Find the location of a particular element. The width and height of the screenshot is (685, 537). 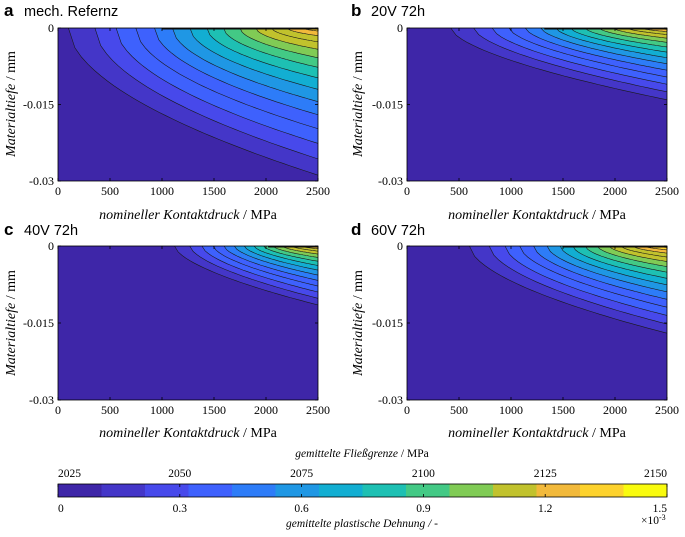

colorbar-top-tick-label: 2100 is located at coordinates (423, 474).